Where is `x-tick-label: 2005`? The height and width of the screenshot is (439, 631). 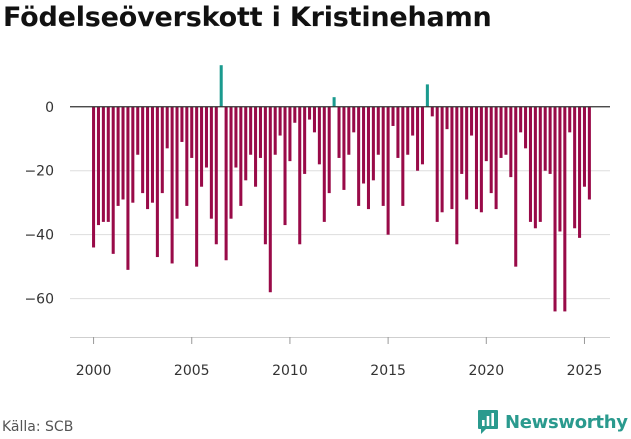 x-tick-label: 2005 is located at coordinates (192, 371).